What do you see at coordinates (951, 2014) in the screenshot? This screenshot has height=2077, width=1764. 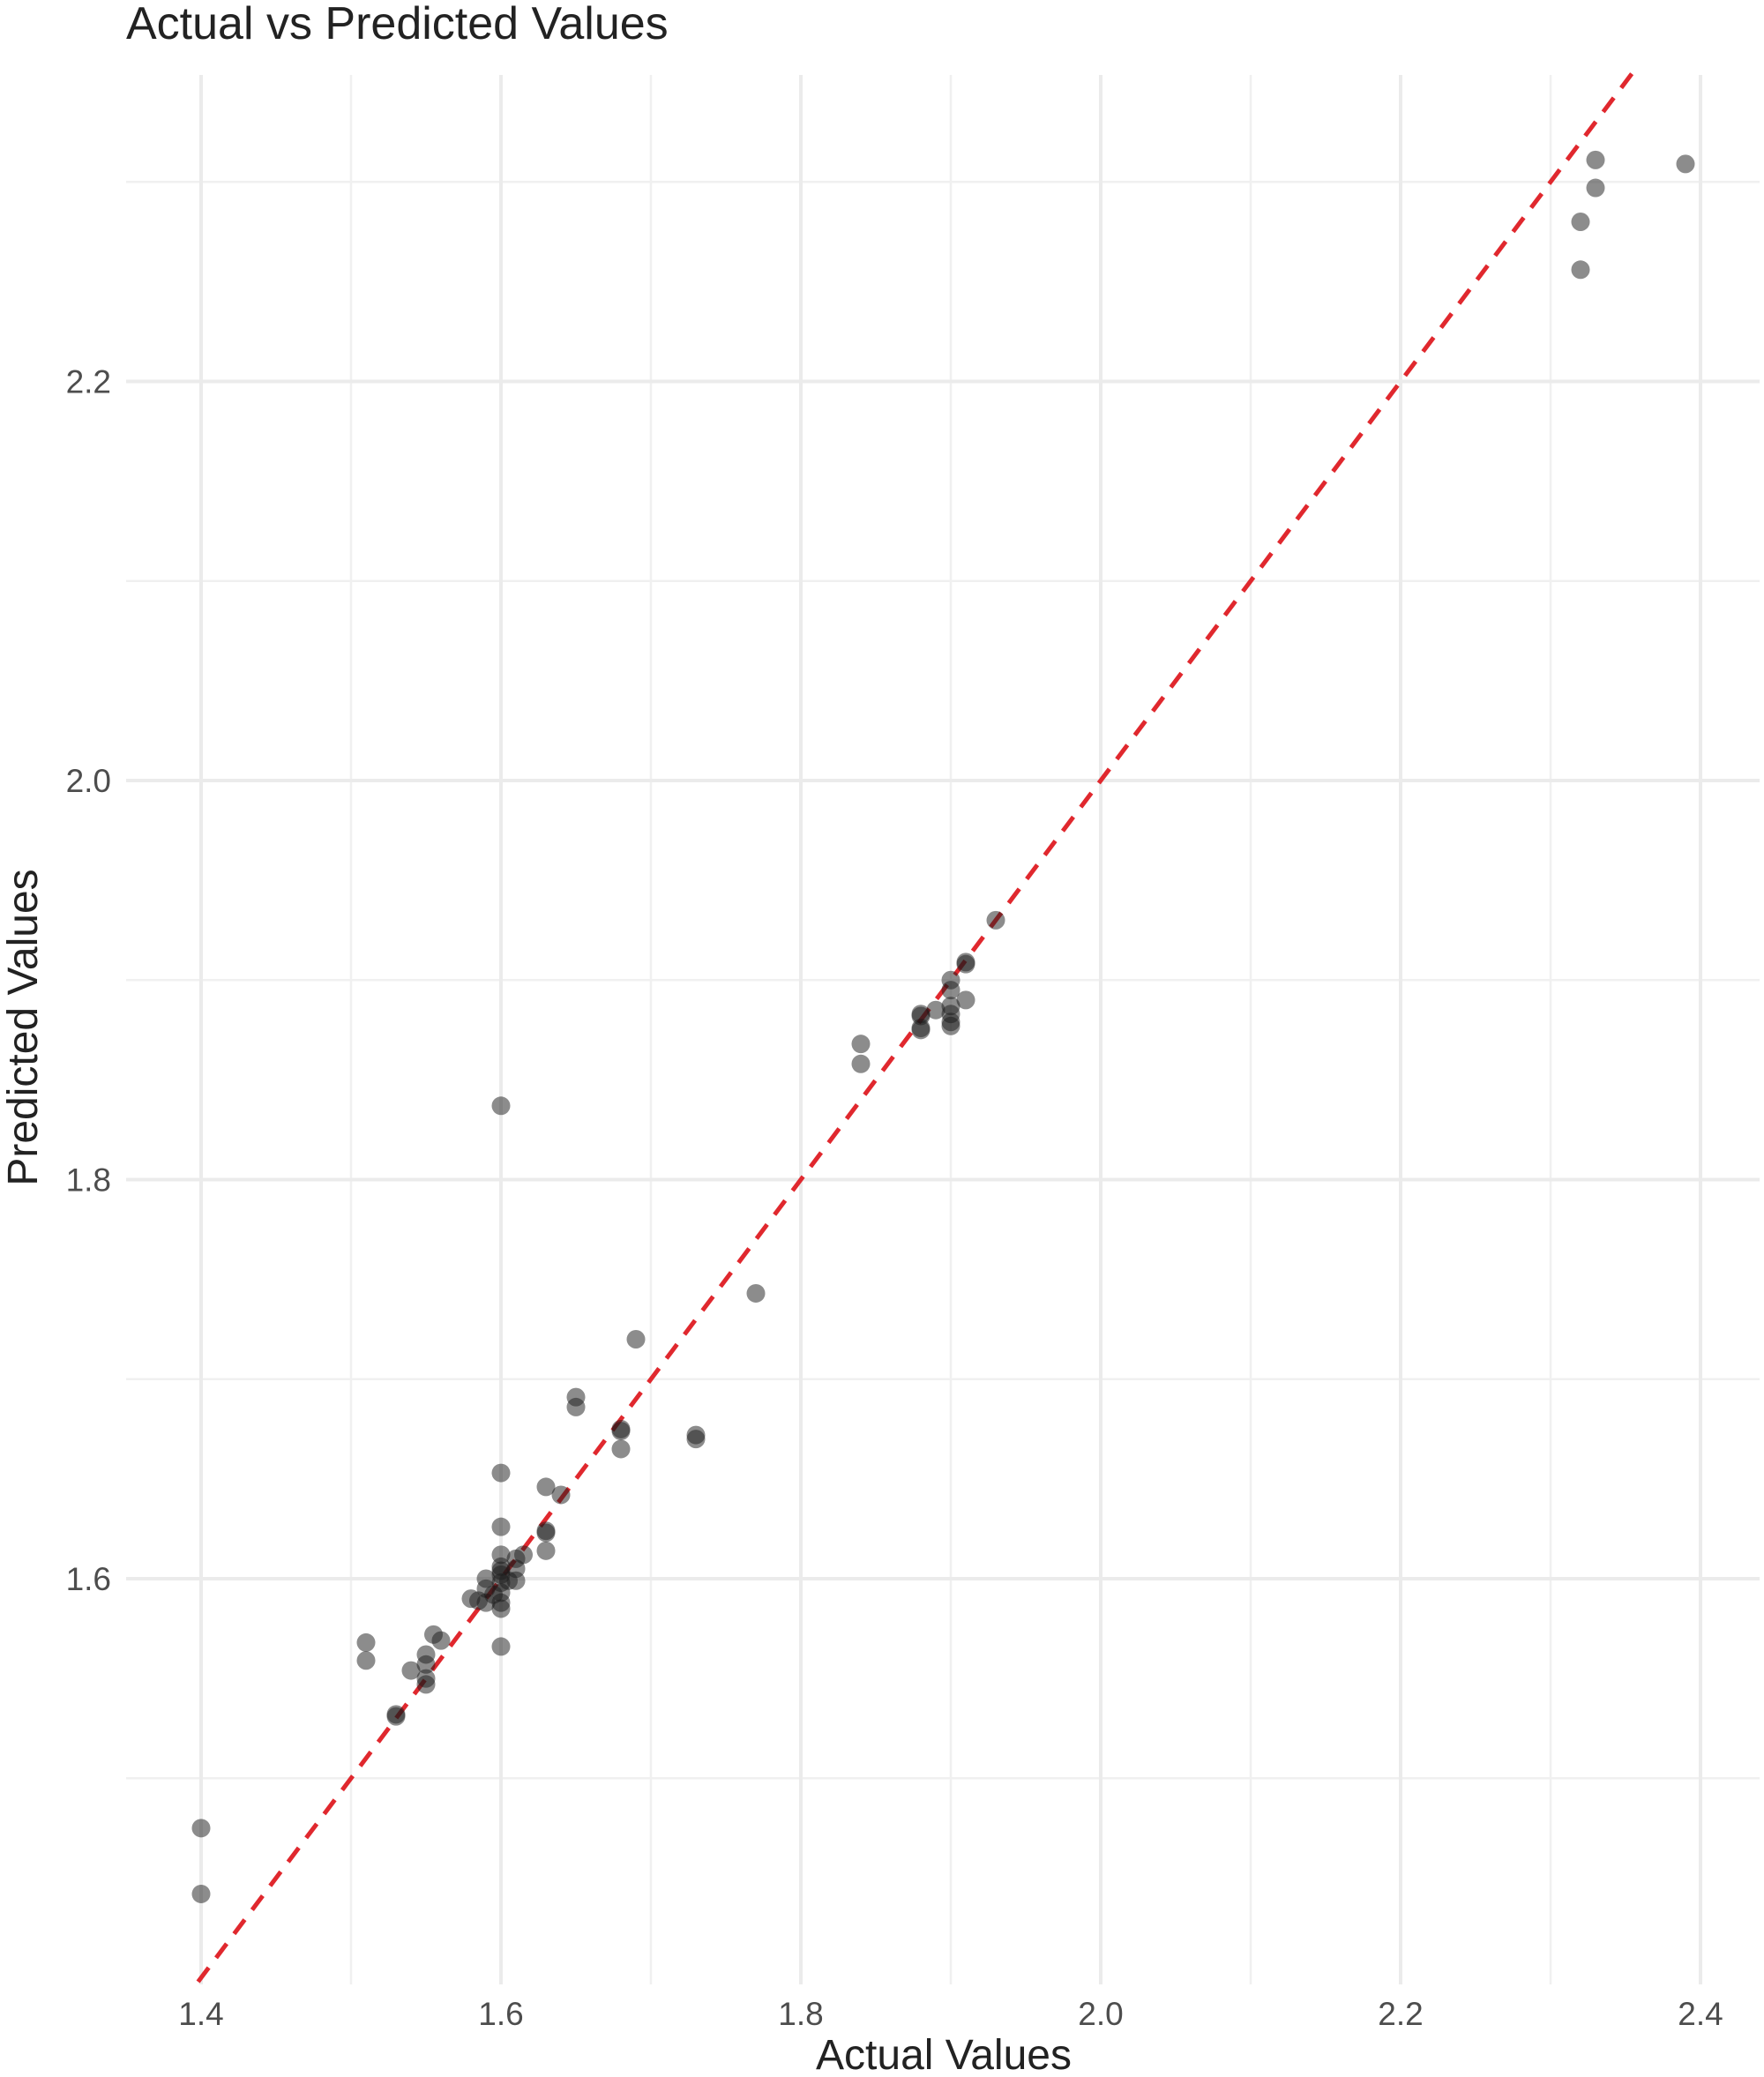 I see `x-axis-tick-labels: 1.4 1.6 1.8 2.0 2.2 2.4` at bounding box center [951, 2014].